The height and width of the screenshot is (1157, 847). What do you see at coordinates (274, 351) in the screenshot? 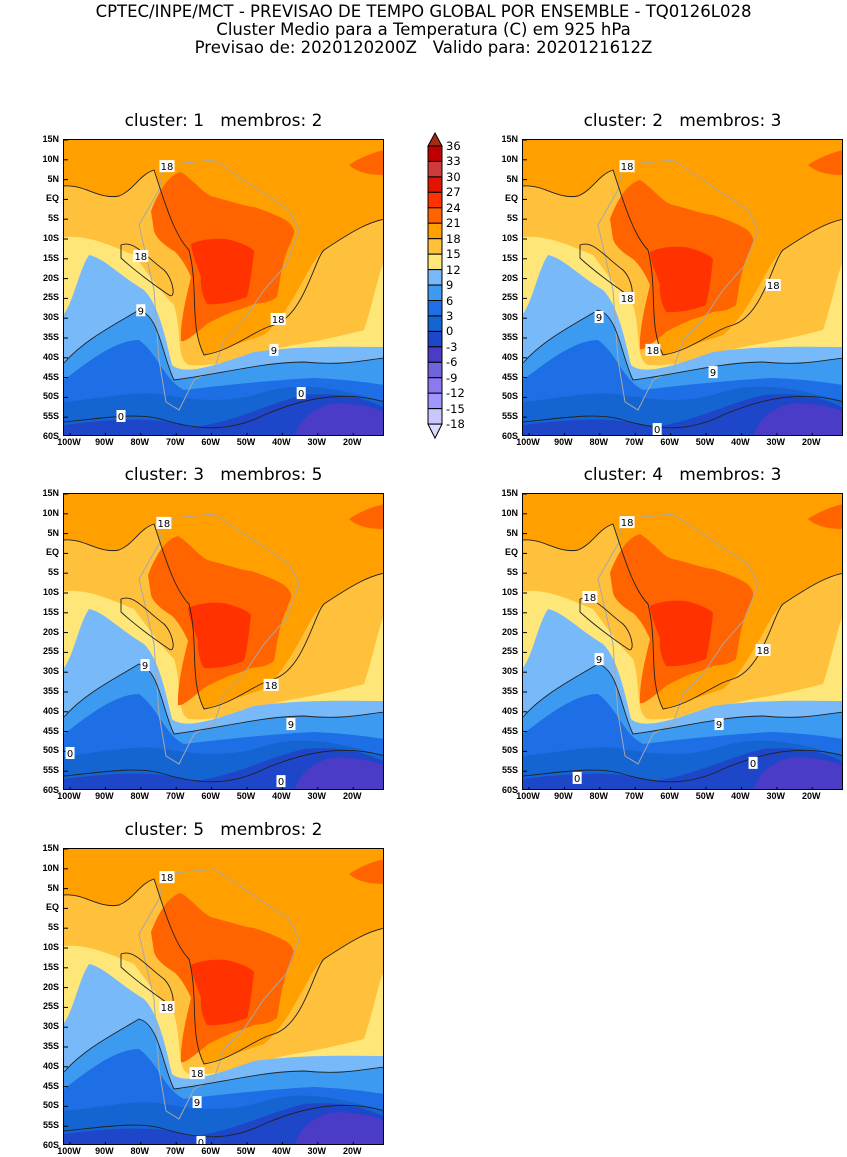
I see `contour-label: 9` at bounding box center [274, 351].